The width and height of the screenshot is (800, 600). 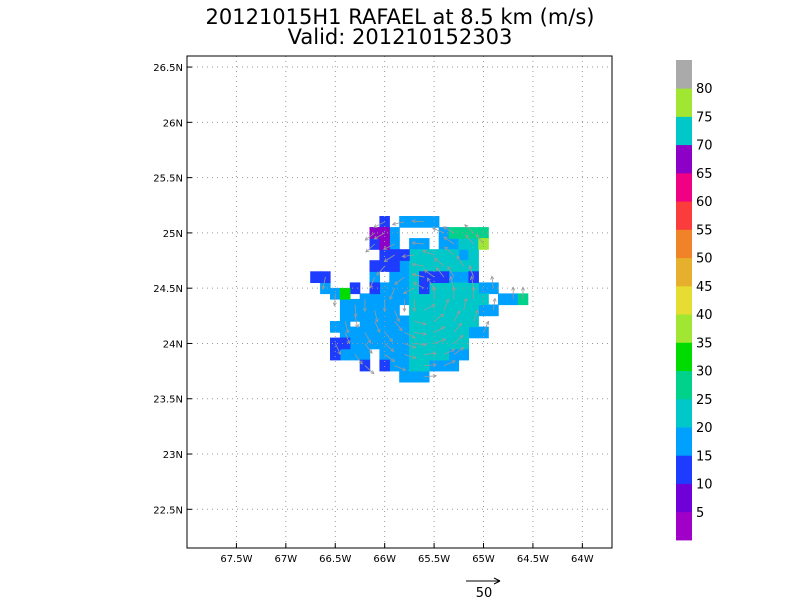 What do you see at coordinates (173, 234) in the screenshot?
I see `y-tick-label: 25N` at bounding box center [173, 234].